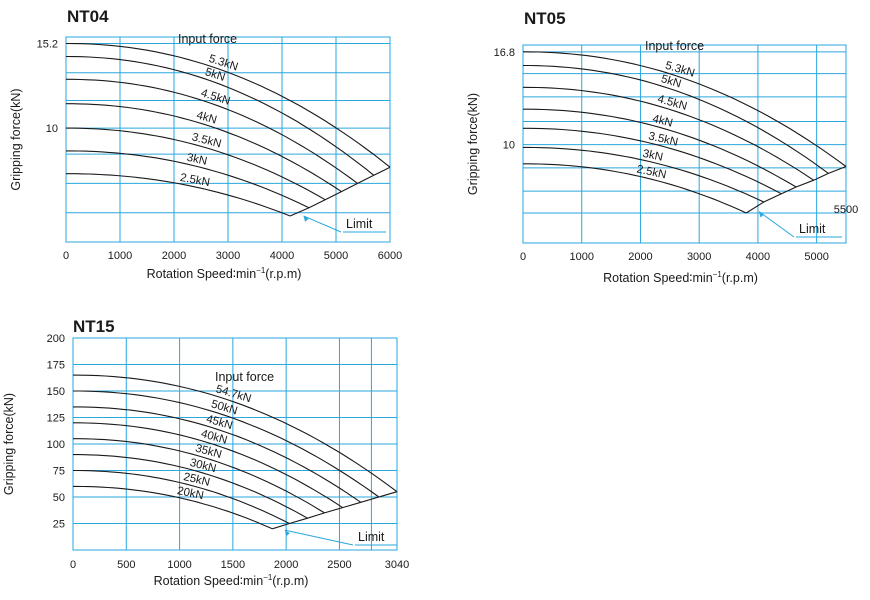 This screenshot has height=600, width=870. What do you see at coordinates (126, 565) in the screenshot?
I see `x-tick-label: 500` at bounding box center [126, 565].